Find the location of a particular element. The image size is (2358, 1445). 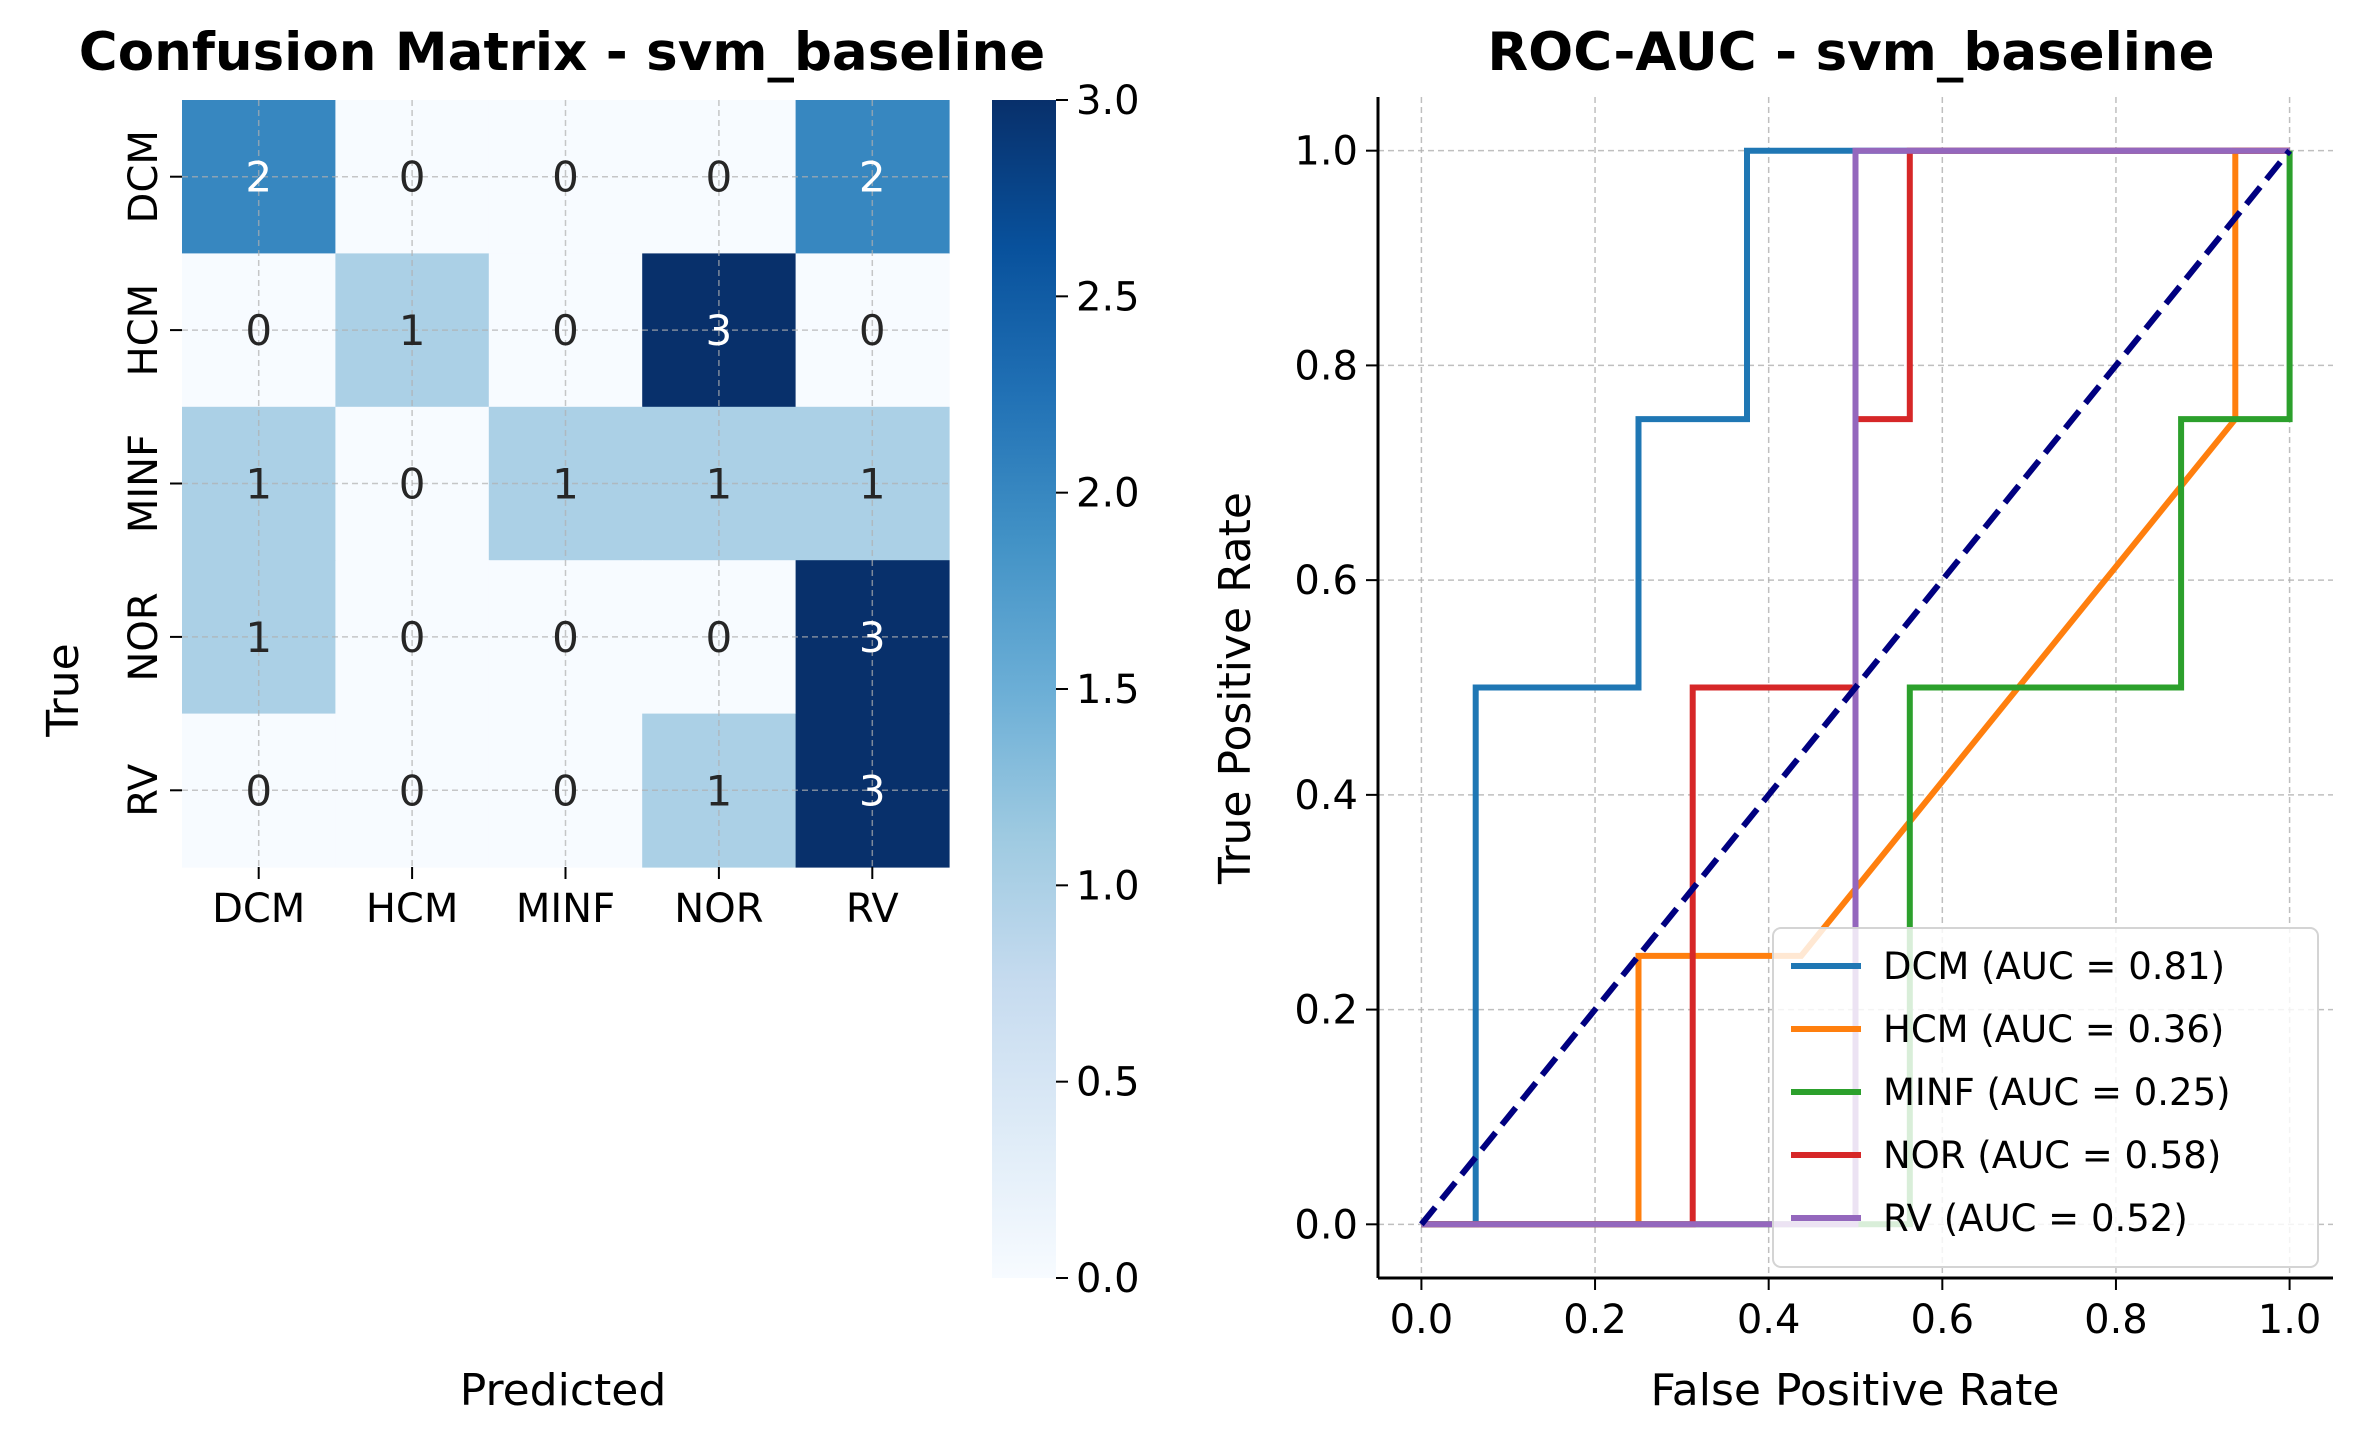

roc-y-ticks: 0.0 0.2 0.4 0.6 0.8 1.0 is located at coordinates (1336, 688).